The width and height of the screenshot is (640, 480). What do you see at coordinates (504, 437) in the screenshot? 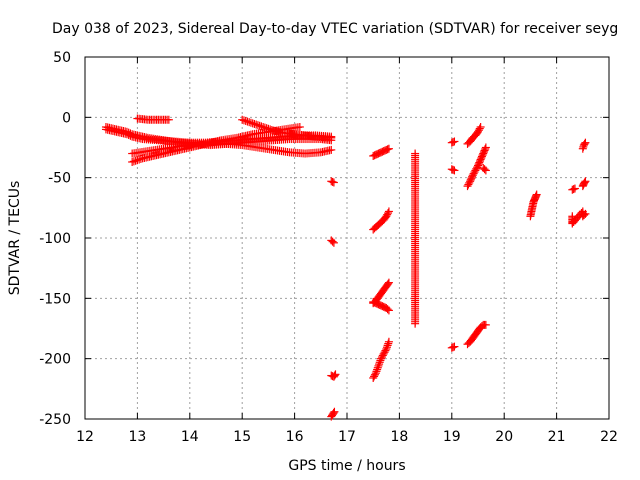
I see `x-tick-label: 20` at bounding box center [504, 437].